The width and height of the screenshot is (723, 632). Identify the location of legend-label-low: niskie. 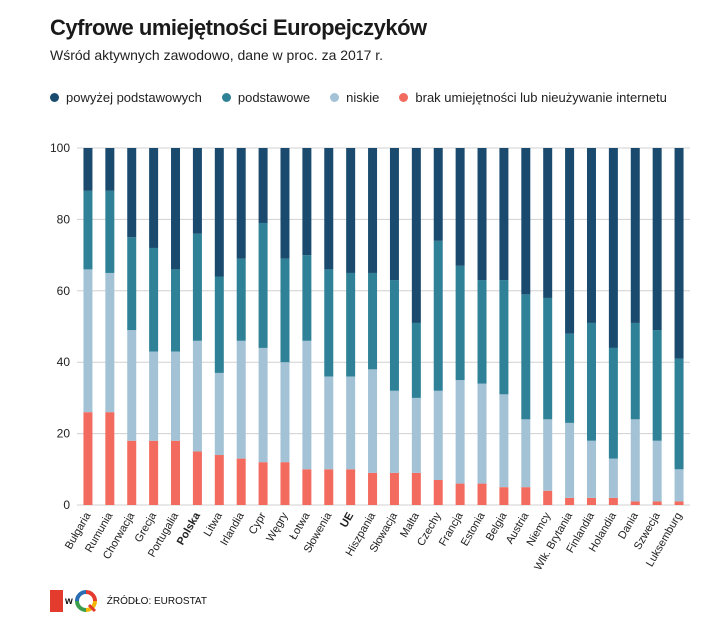
(363, 97).